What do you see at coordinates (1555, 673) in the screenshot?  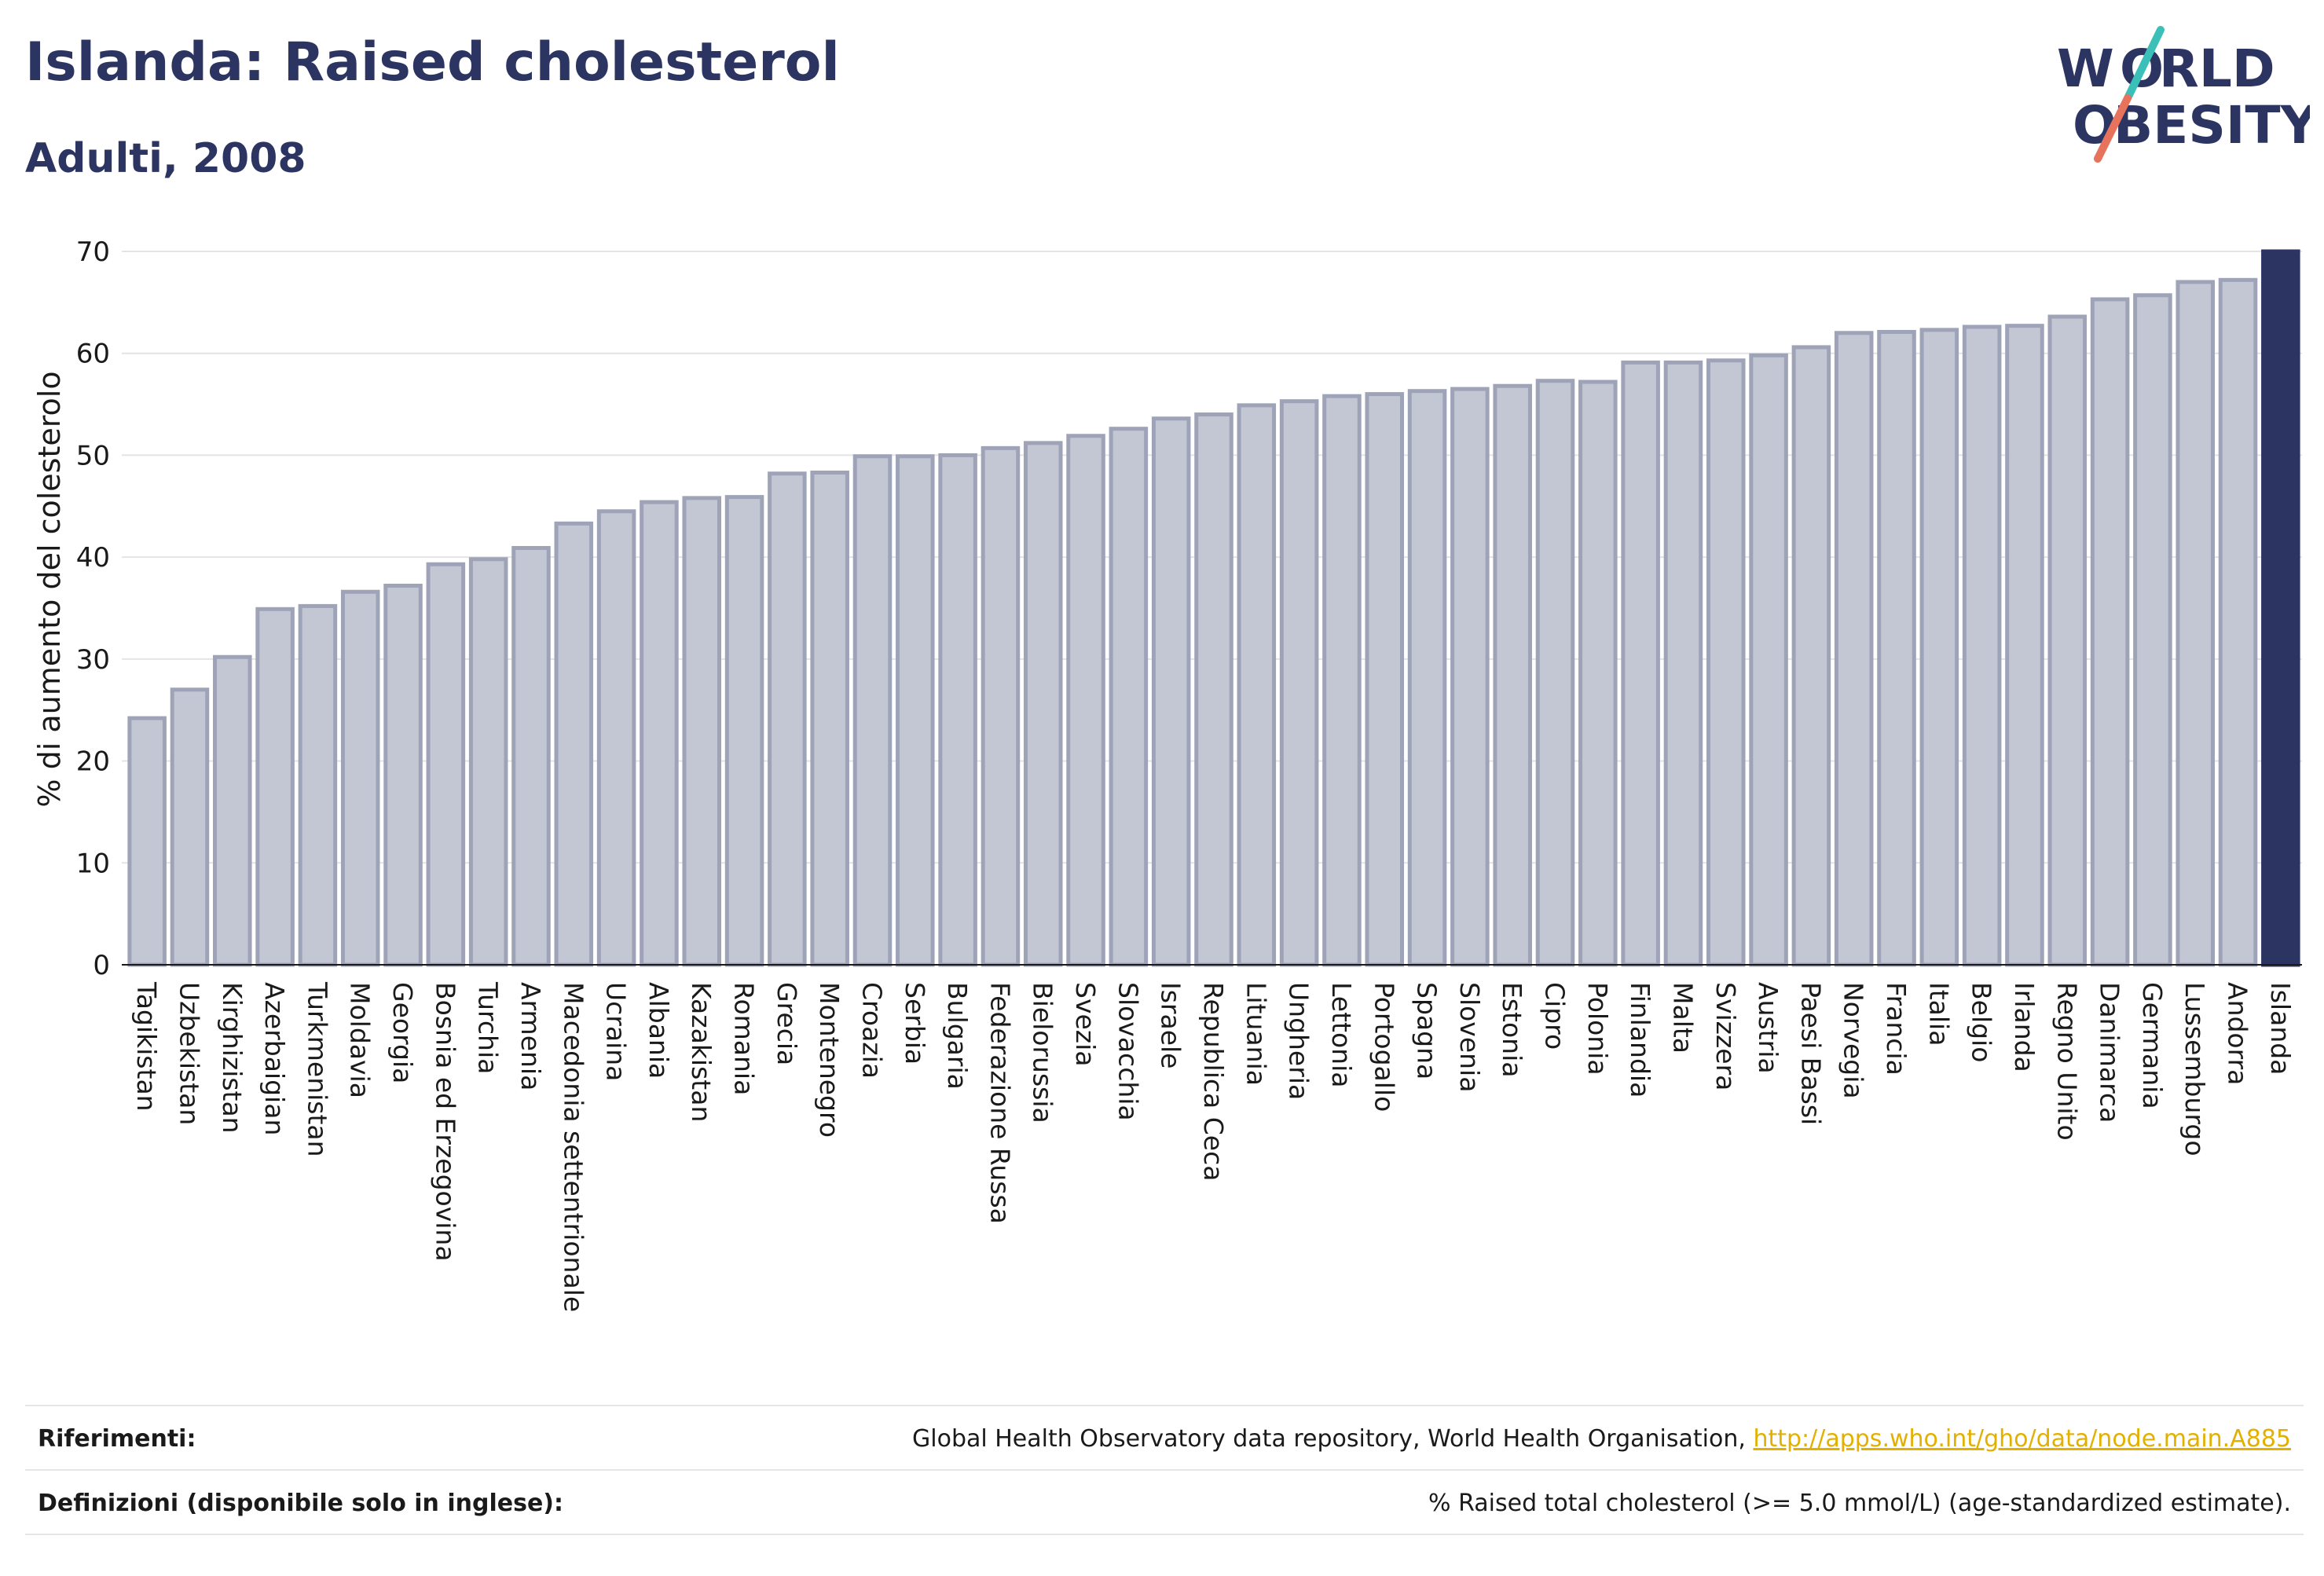 I see `bar-cipro` at bounding box center [1555, 673].